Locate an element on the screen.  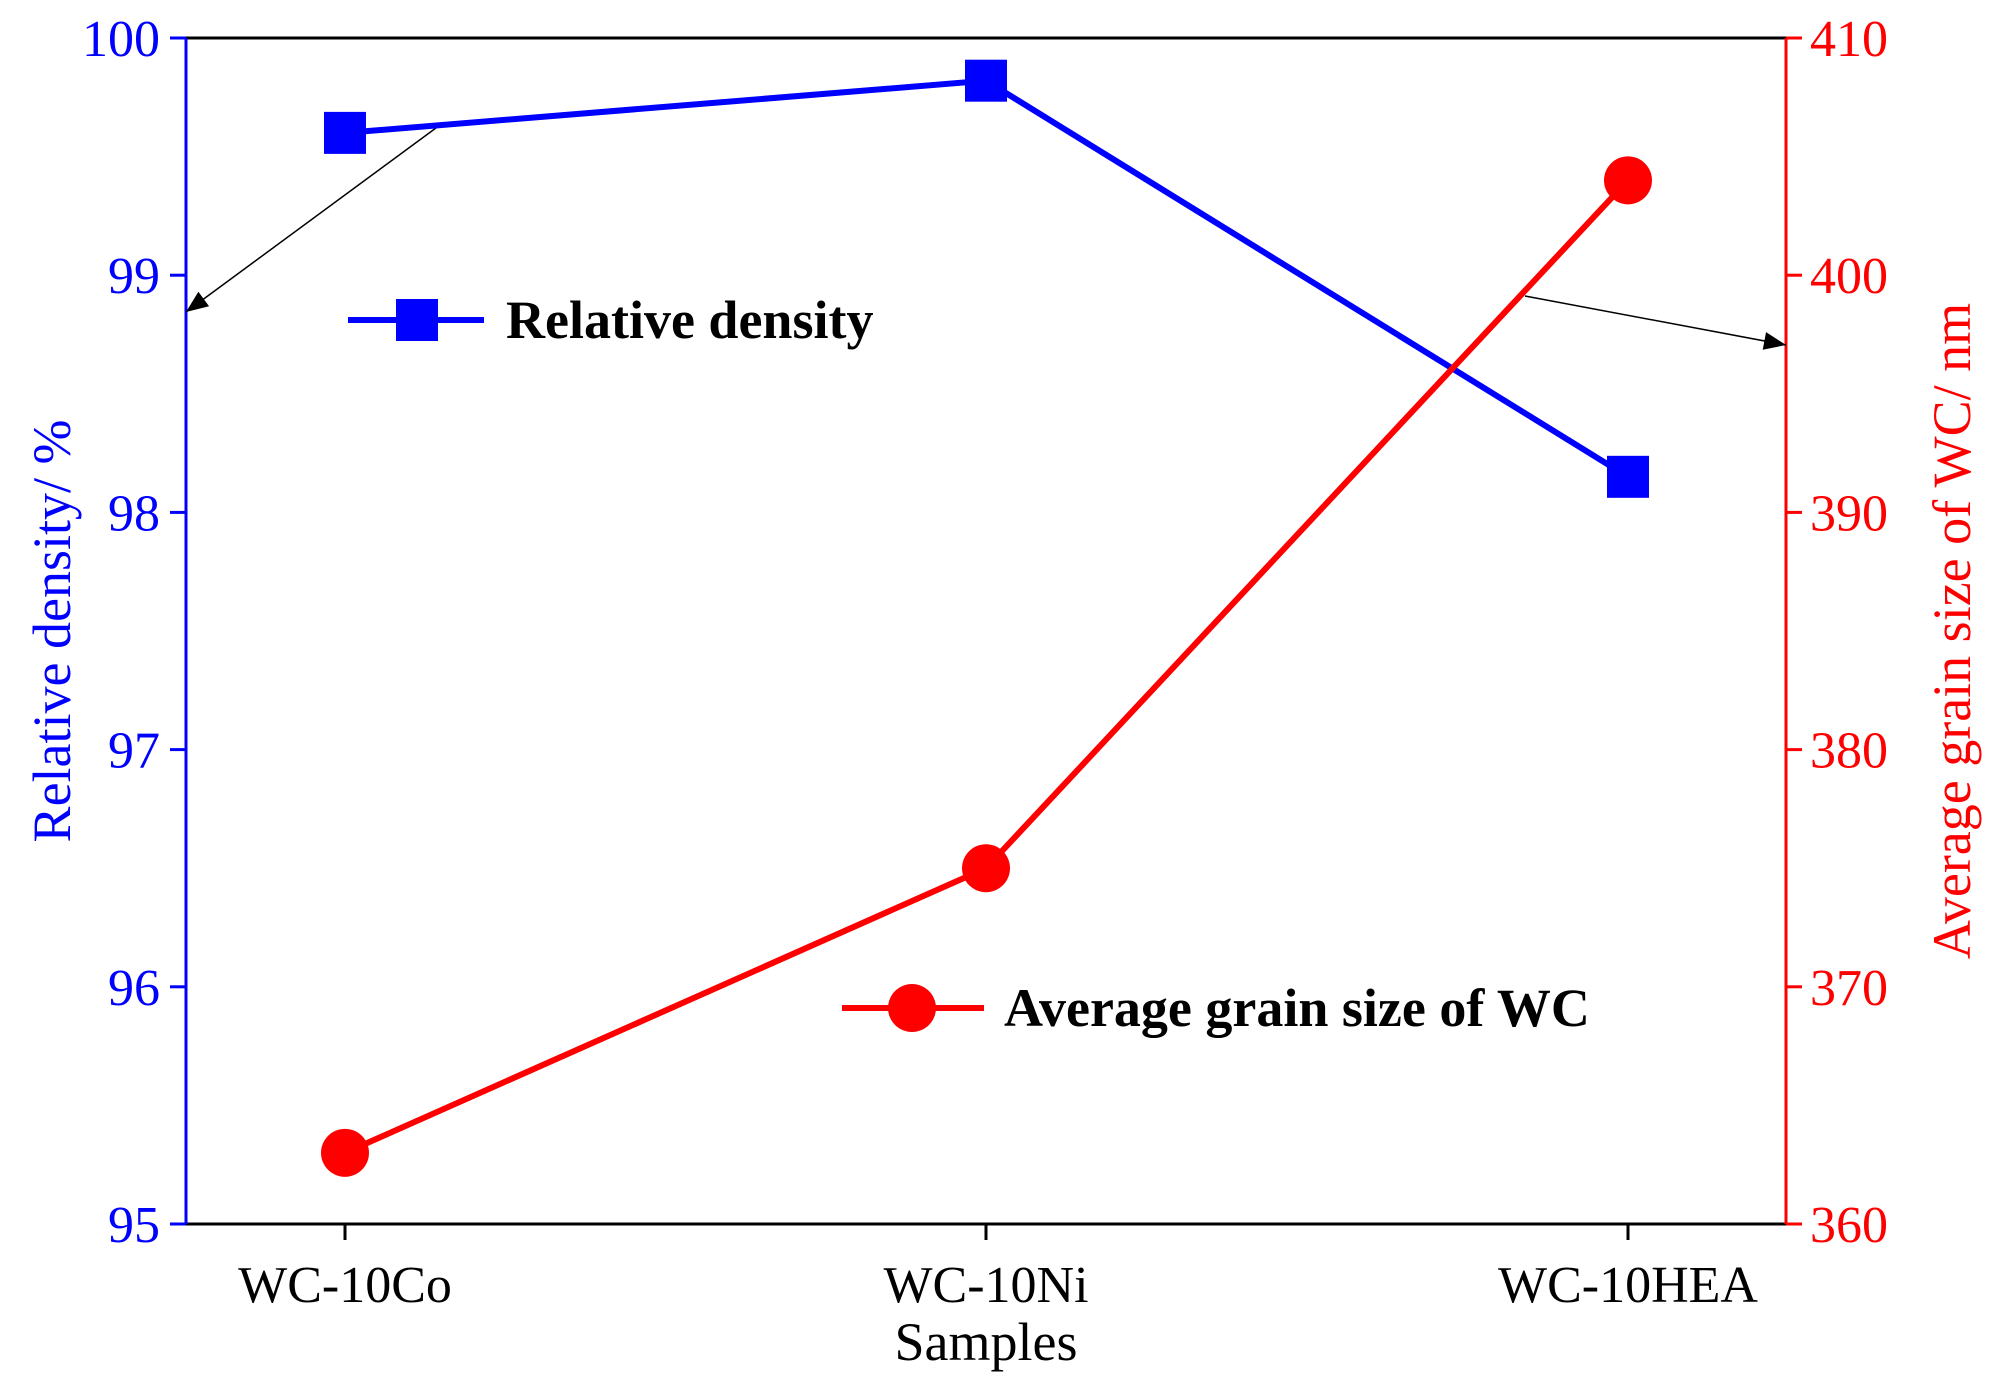
right-y-tick-label: 370 is located at coordinates (1849, 988).